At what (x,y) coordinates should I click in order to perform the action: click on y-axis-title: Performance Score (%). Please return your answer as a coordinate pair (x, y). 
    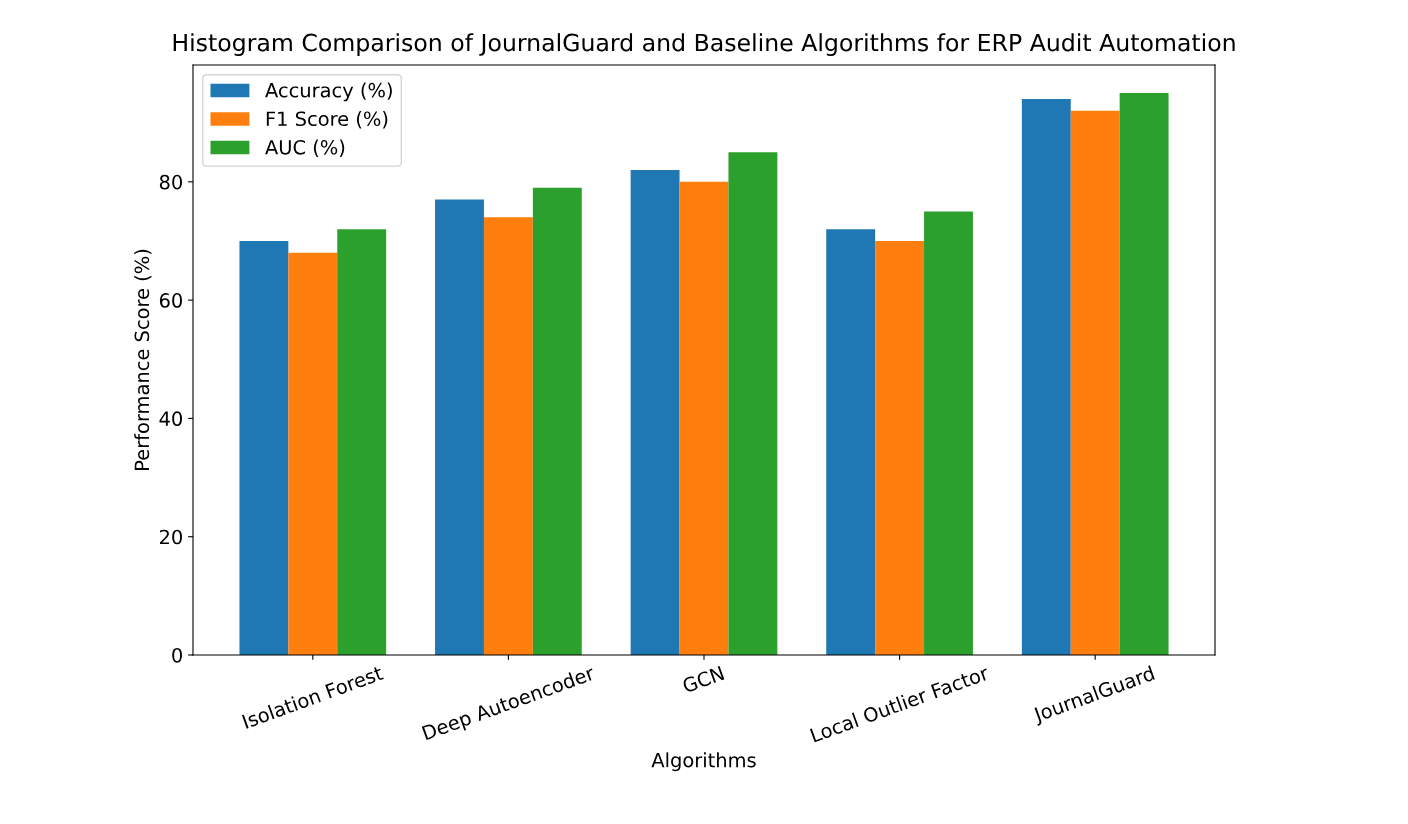
    Looking at the image, I should click on (143, 359).